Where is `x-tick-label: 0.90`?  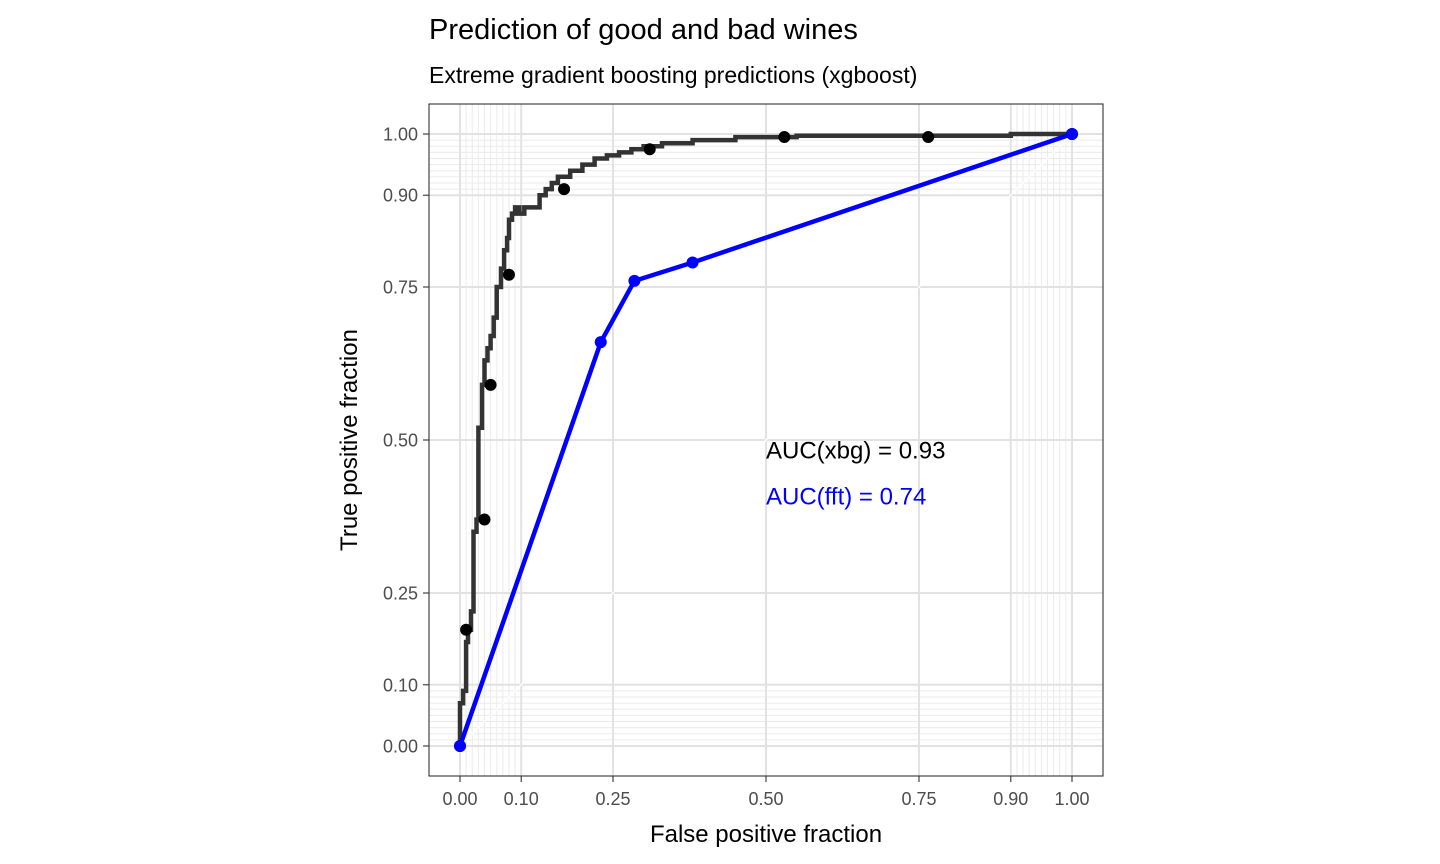
x-tick-label: 0.90 is located at coordinates (1010, 799).